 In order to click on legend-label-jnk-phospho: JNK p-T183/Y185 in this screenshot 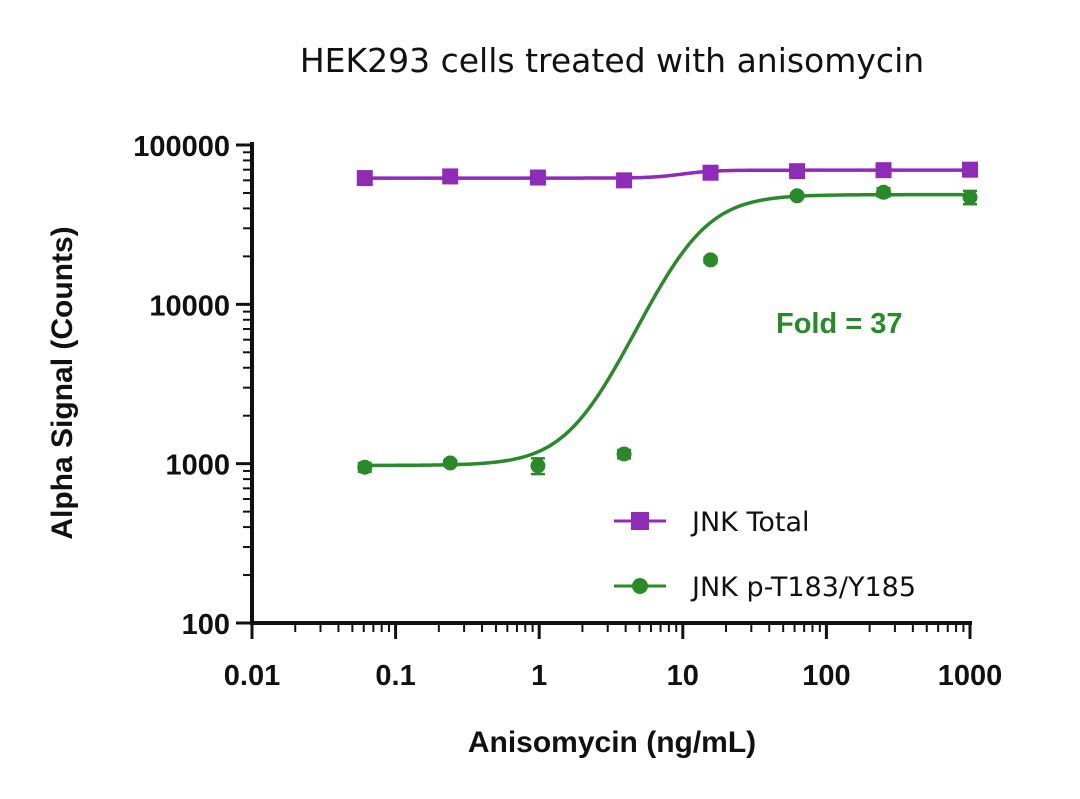, I will do `click(803, 587)`.